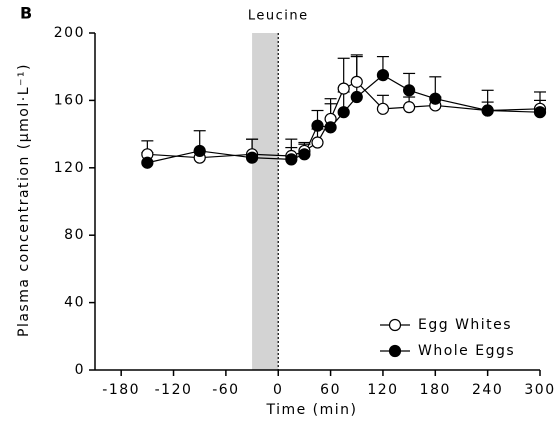 The height and width of the screenshot is (435, 557). I want to click on stimulus-shade, so click(265, 201).